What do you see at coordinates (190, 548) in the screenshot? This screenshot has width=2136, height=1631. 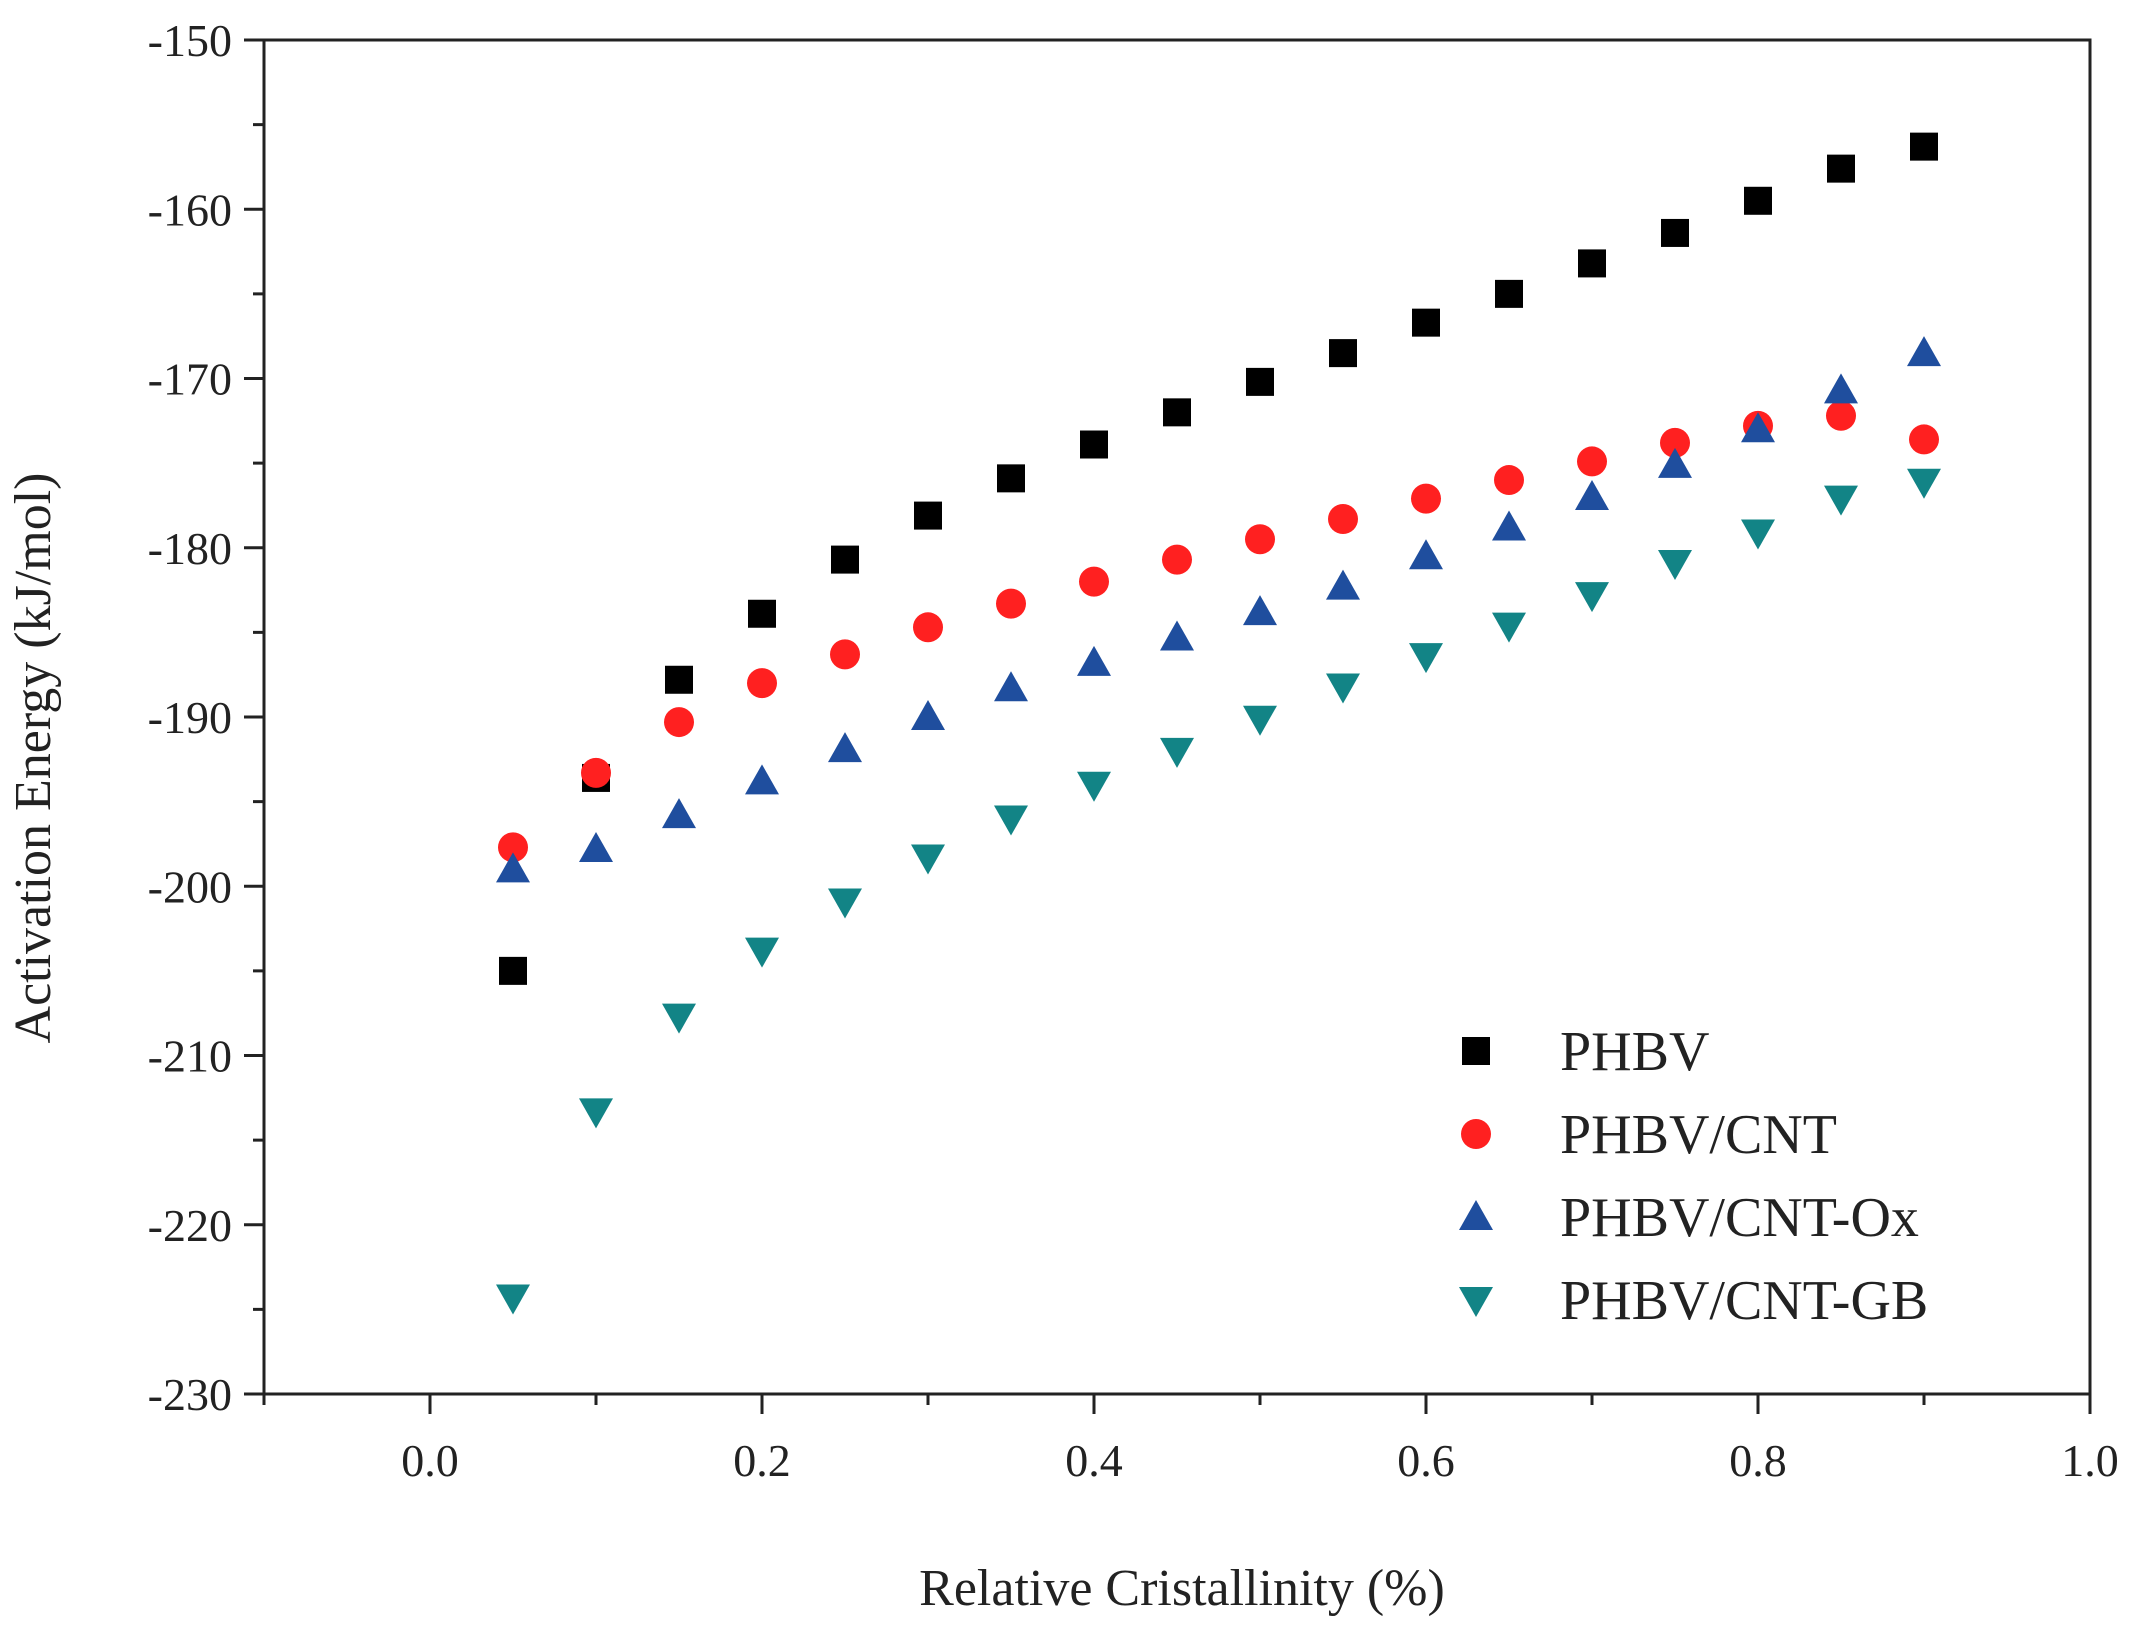 I see `y-tick-label: -180` at bounding box center [190, 548].